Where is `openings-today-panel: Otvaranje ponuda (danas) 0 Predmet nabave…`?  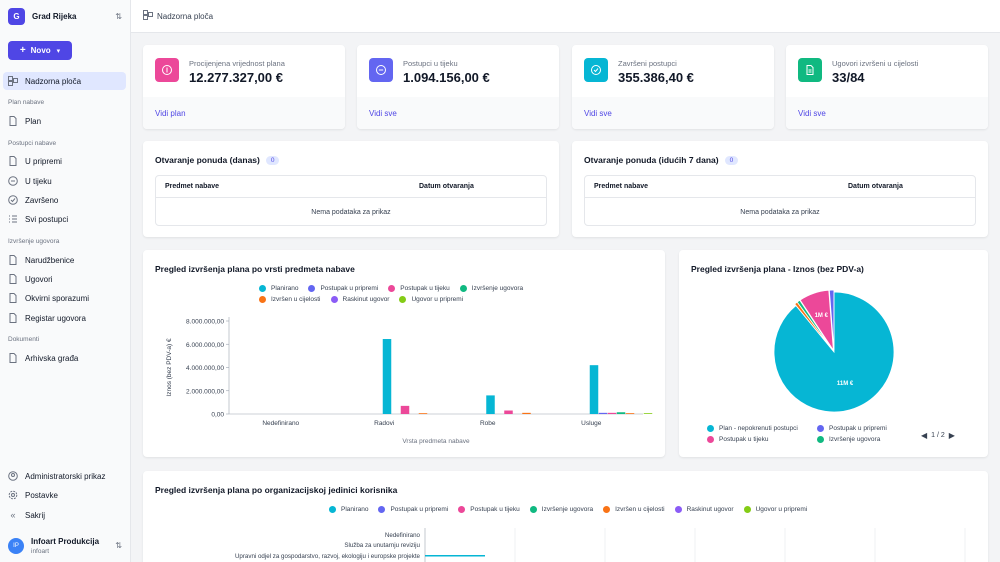 openings-today-panel: Otvaranje ponuda (danas) 0 Predmet nabave… is located at coordinates (351, 189).